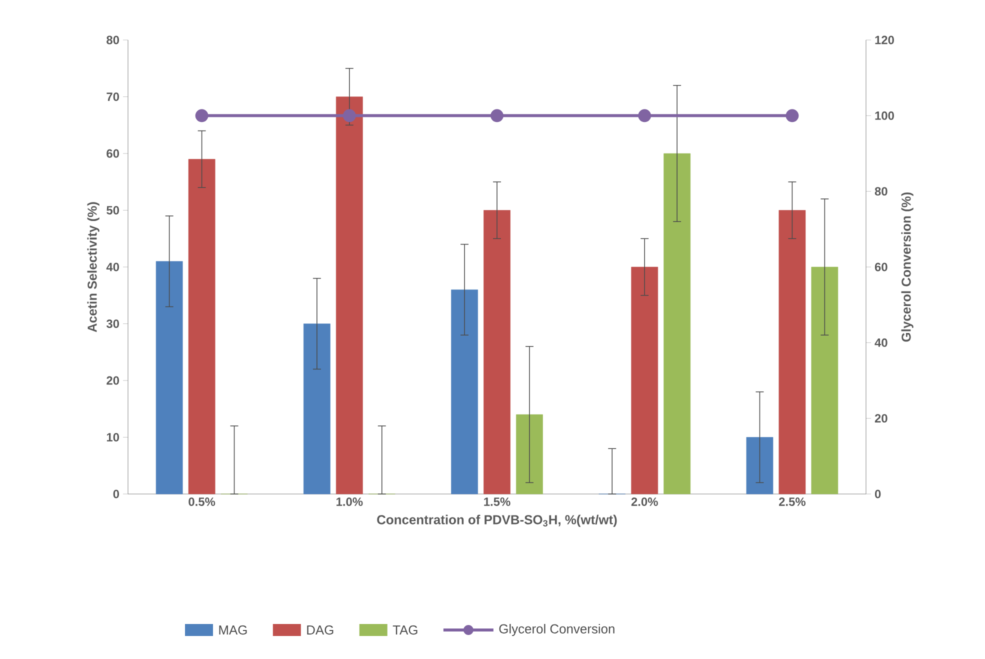 The image size is (985, 659). What do you see at coordinates (884, 115) in the screenshot?
I see `y2-tick-label: 100` at bounding box center [884, 115].